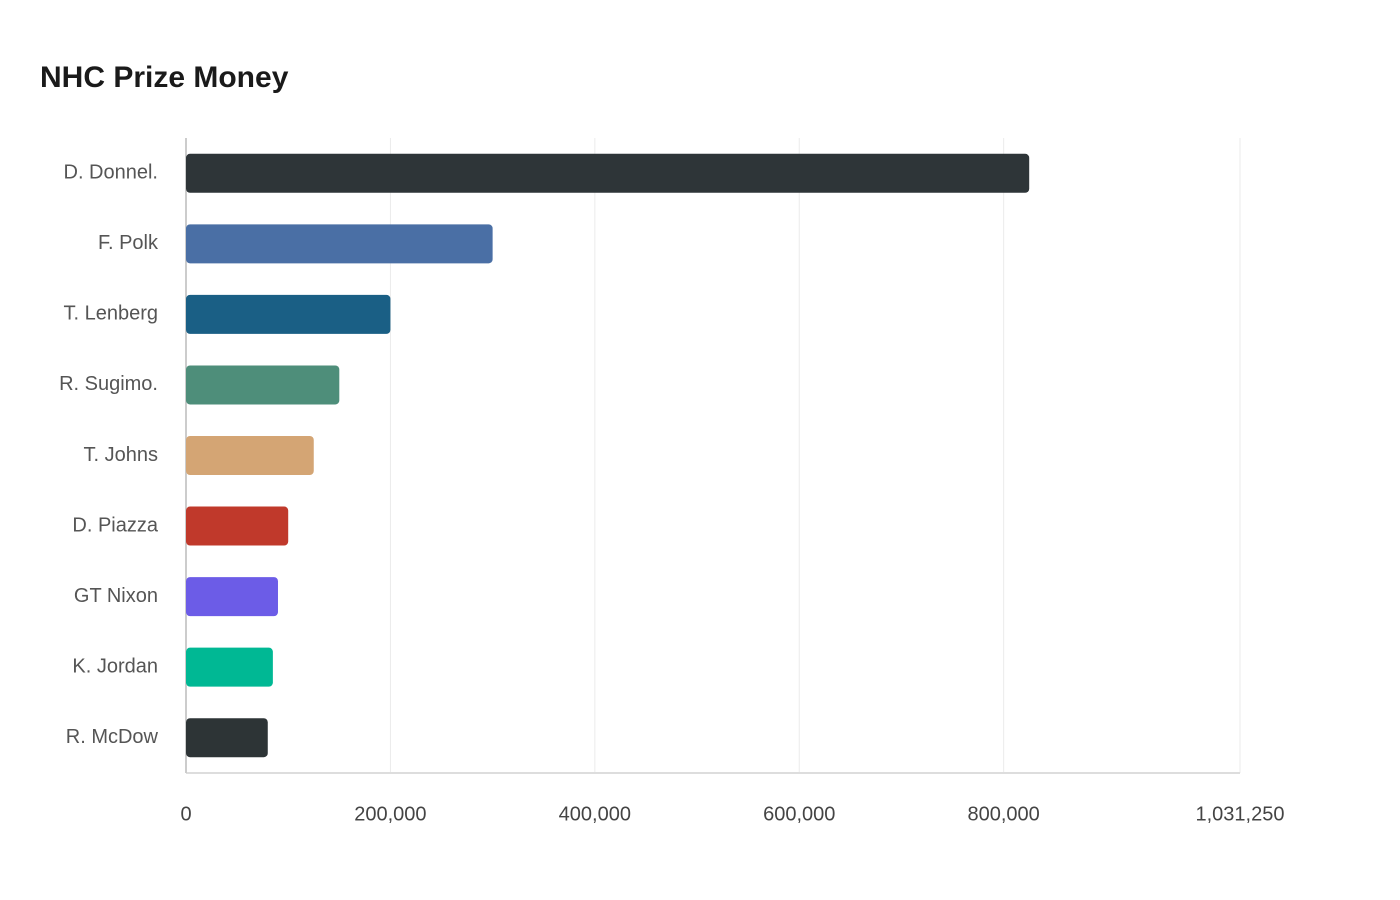 This screenshot has width=1400, height=900. What do you see at coordinates (115, 666) in the screenshot?
I see `y-tick-label: K. Jordan` at bounding box center [115, 666].